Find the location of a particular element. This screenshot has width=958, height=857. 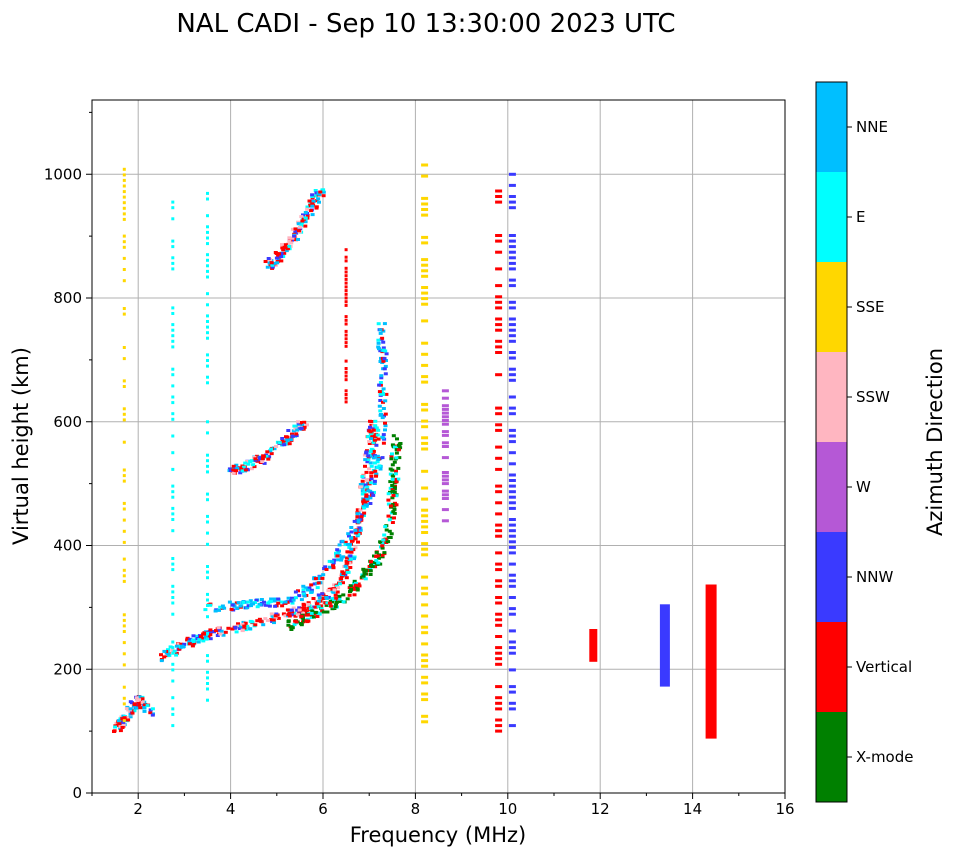

colorbar-label: SSW is located at coordinates (873, 397).